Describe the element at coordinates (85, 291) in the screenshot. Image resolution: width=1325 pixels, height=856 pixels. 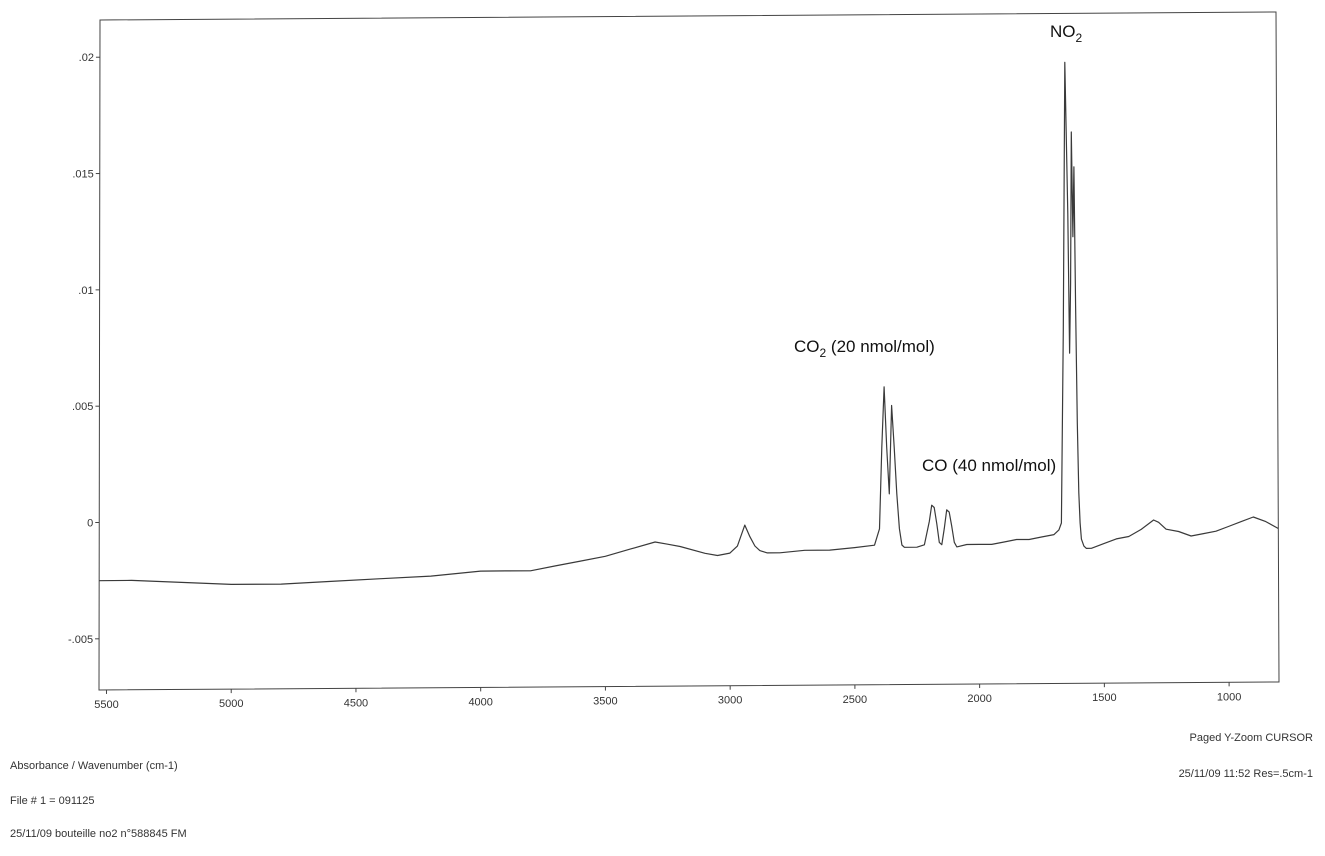
I see `y-tick-label: .01` at that location.